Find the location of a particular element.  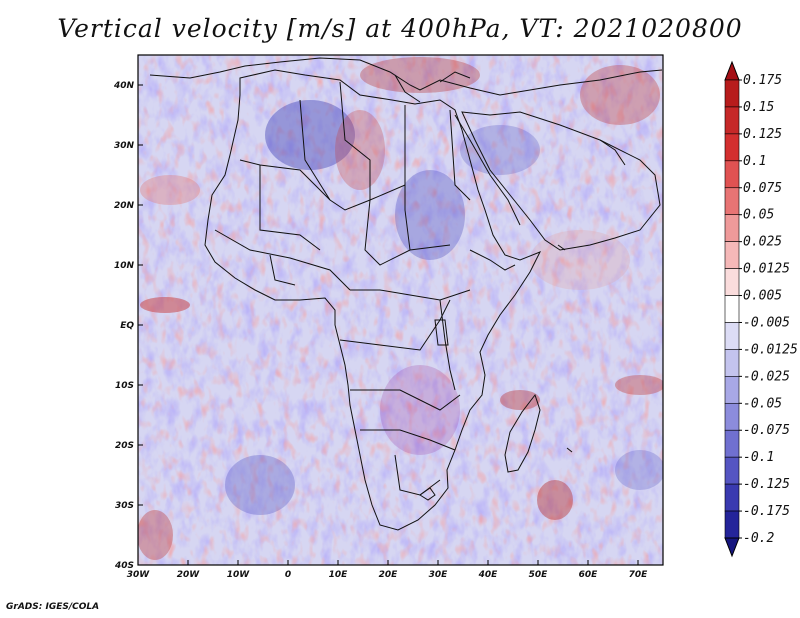

colorbar-label: 0.0125 is located at coordinates (766, 269).